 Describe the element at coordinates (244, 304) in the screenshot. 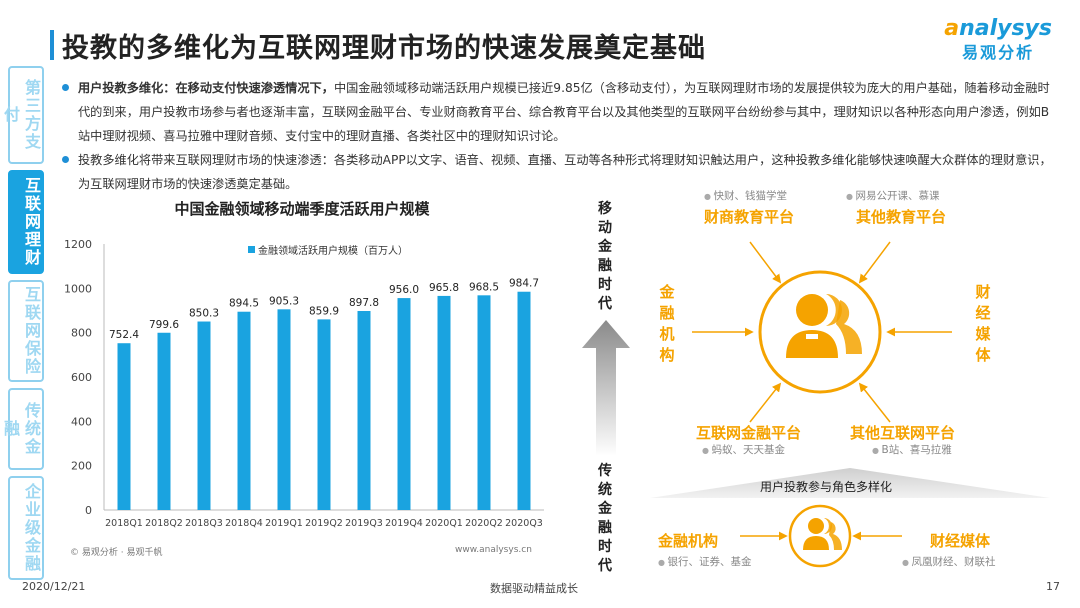

I see `data-label: 894.5` at that location.